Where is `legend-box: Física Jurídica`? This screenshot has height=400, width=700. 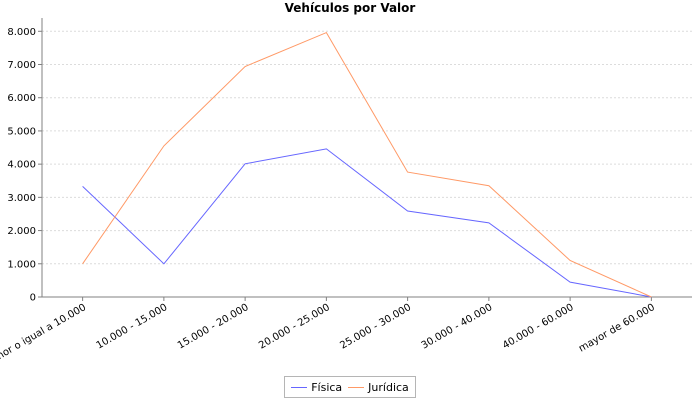
legend-box: Física Jurídica is located at coordinates (350, 387).